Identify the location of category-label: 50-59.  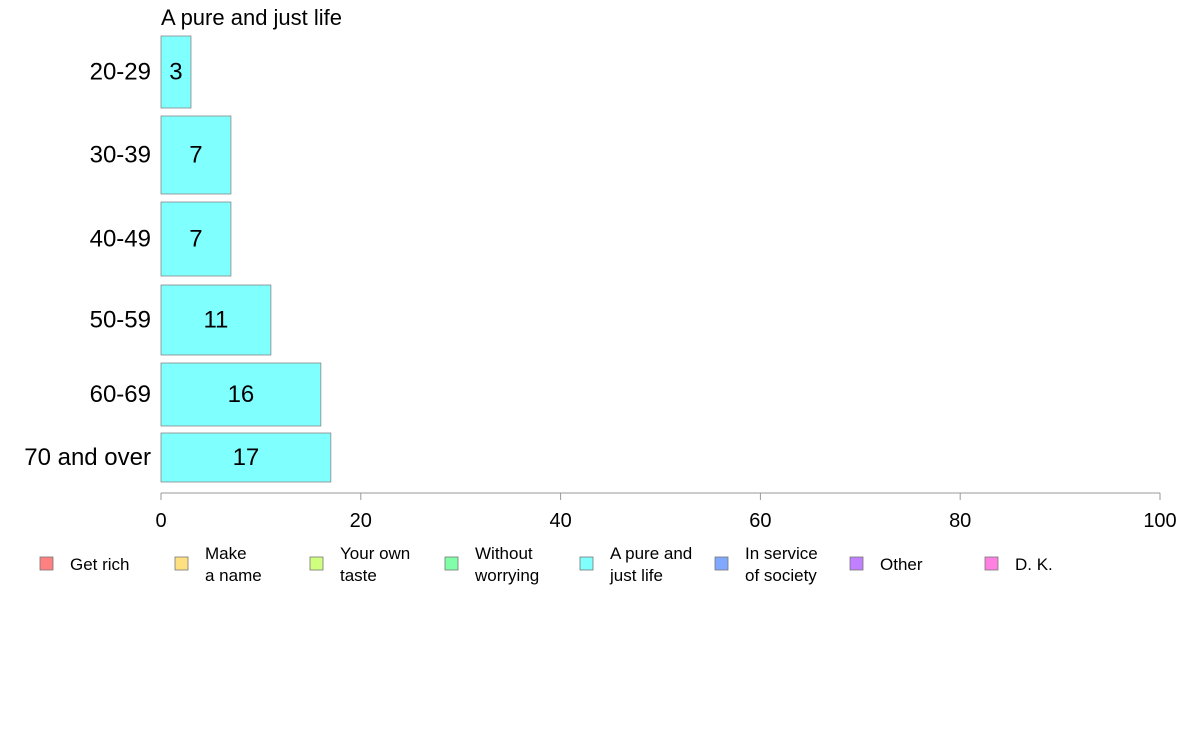
(120, 320).